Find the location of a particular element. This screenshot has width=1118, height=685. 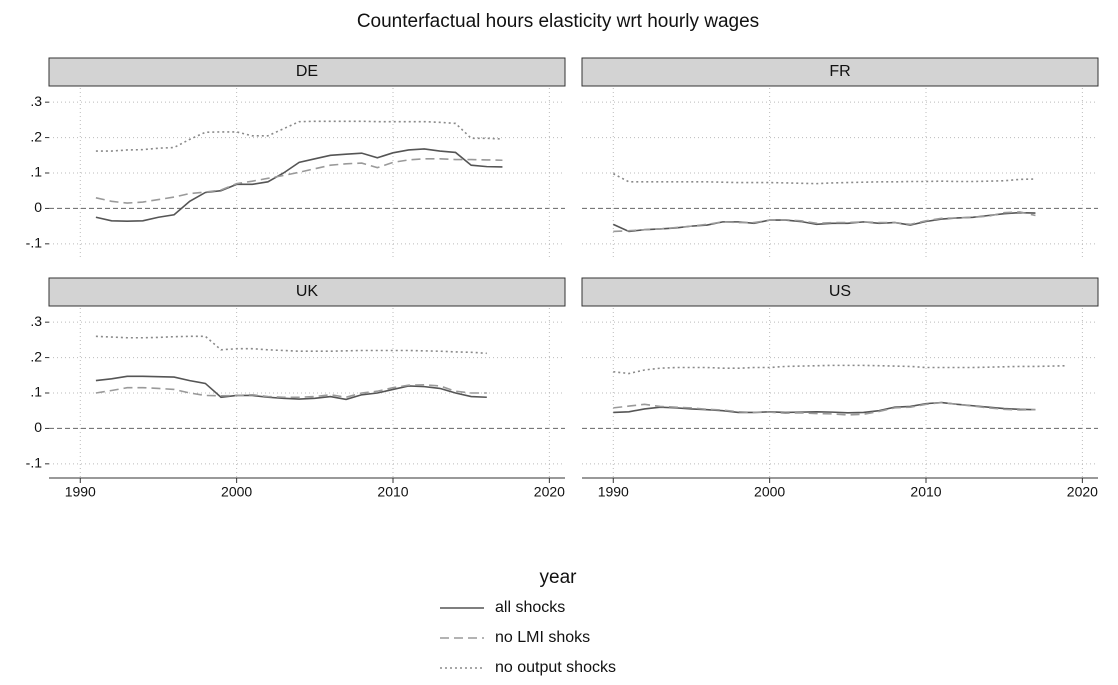

panel-title: UK is located at coordinates (307, 291).